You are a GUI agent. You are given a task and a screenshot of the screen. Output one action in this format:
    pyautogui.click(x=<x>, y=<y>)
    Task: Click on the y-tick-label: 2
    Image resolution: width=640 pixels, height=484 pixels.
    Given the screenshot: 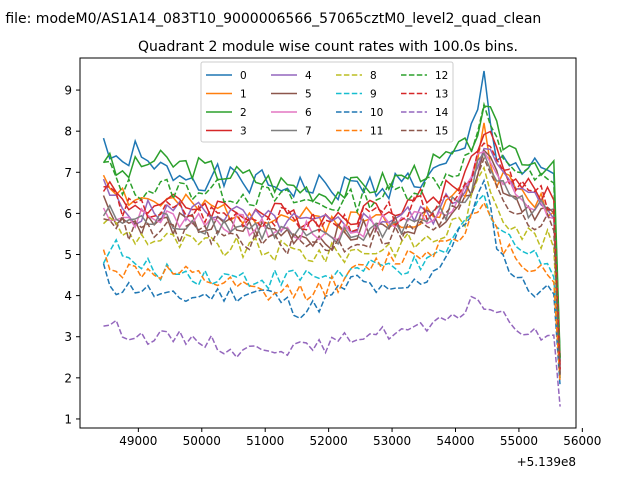 What is the action you would take?
    pyautogui.click(x=68, y=378)
    